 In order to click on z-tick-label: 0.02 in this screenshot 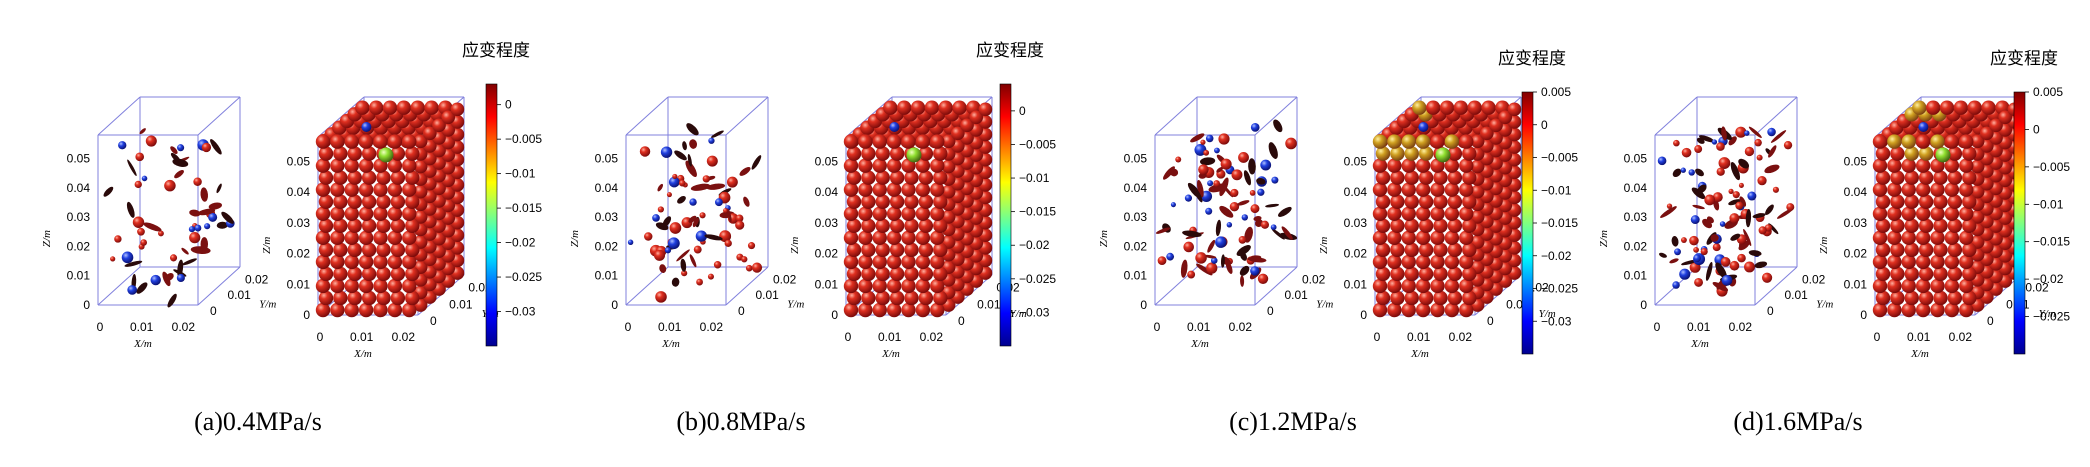, I will do `click(1136, 246)`.